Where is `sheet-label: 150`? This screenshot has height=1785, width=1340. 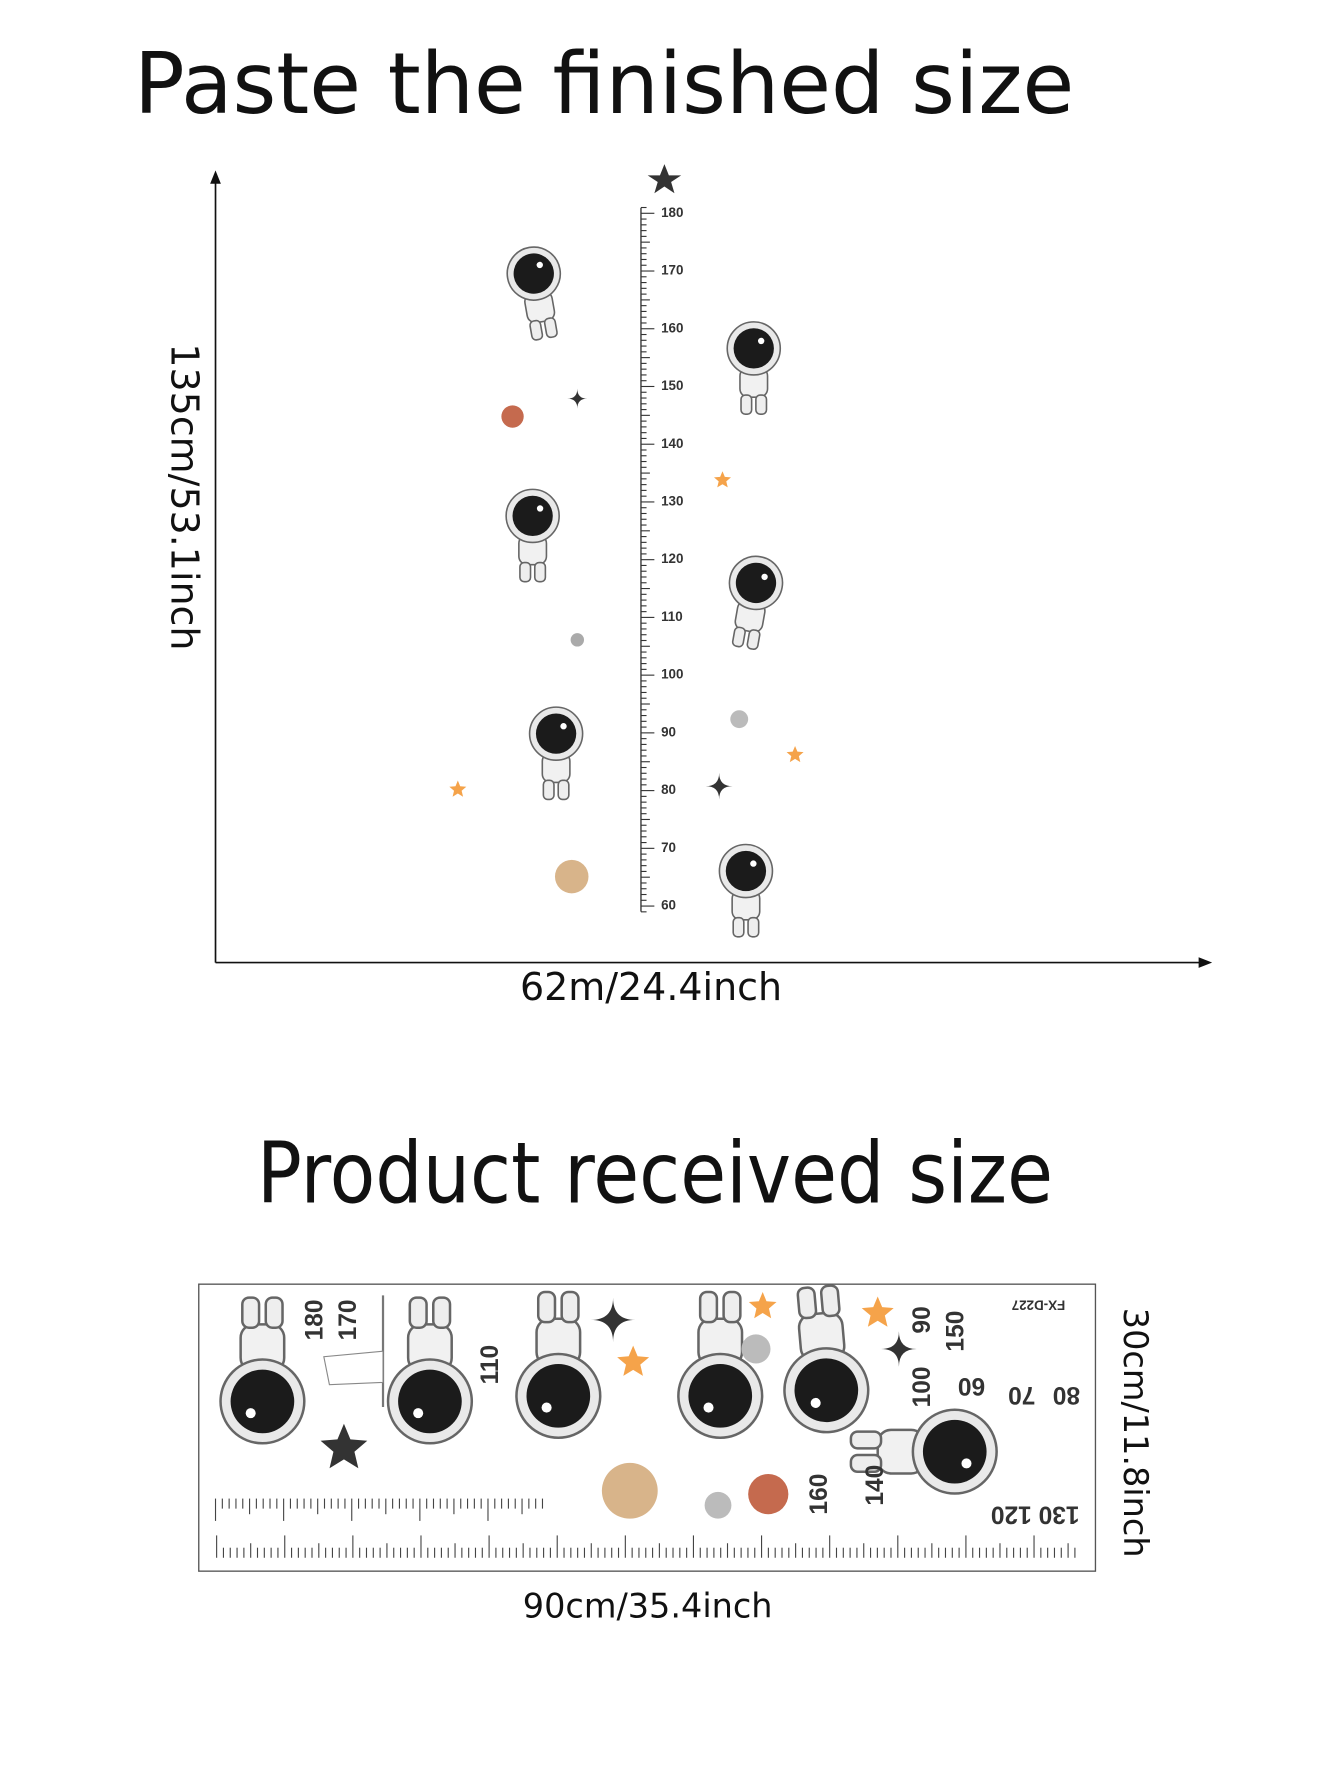 sheet-label: 150 is located at coordinates (955, 1331).